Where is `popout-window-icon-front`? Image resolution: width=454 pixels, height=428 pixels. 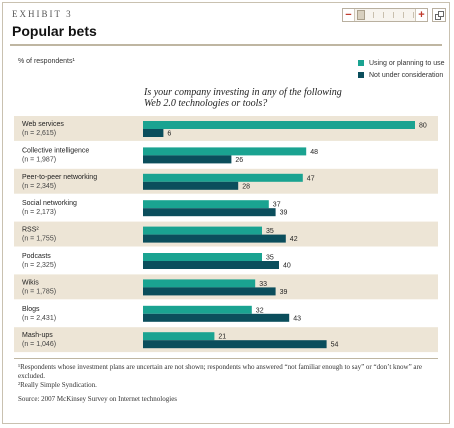 popout-window-icon-front is located at coordinates (441, 14).